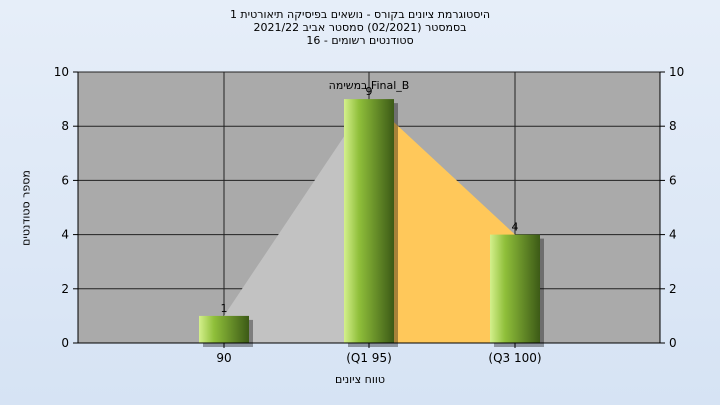 This screenshot has height=405, width=720. Describe the element at coordinates (223, 358) in the screenshot. I see `x-tick-label: 90` at that location.